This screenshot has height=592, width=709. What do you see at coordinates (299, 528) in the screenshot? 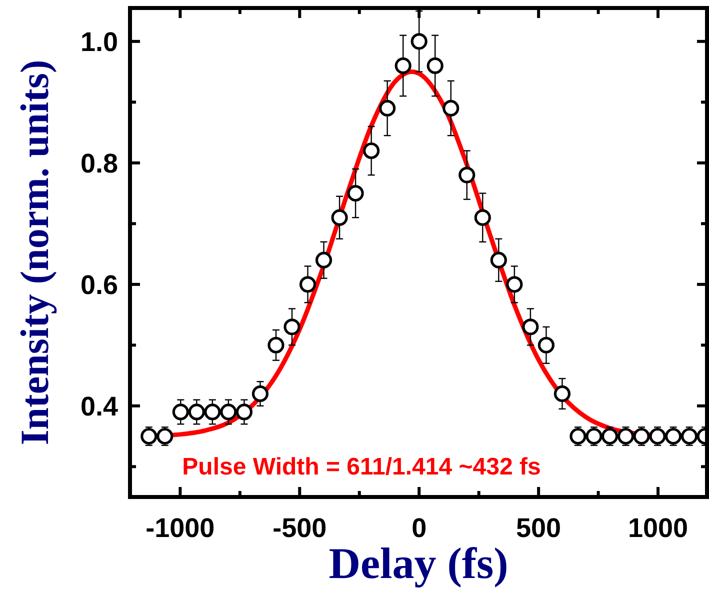
I see `x-tick-label: -500` at bounding box center [299, 528].